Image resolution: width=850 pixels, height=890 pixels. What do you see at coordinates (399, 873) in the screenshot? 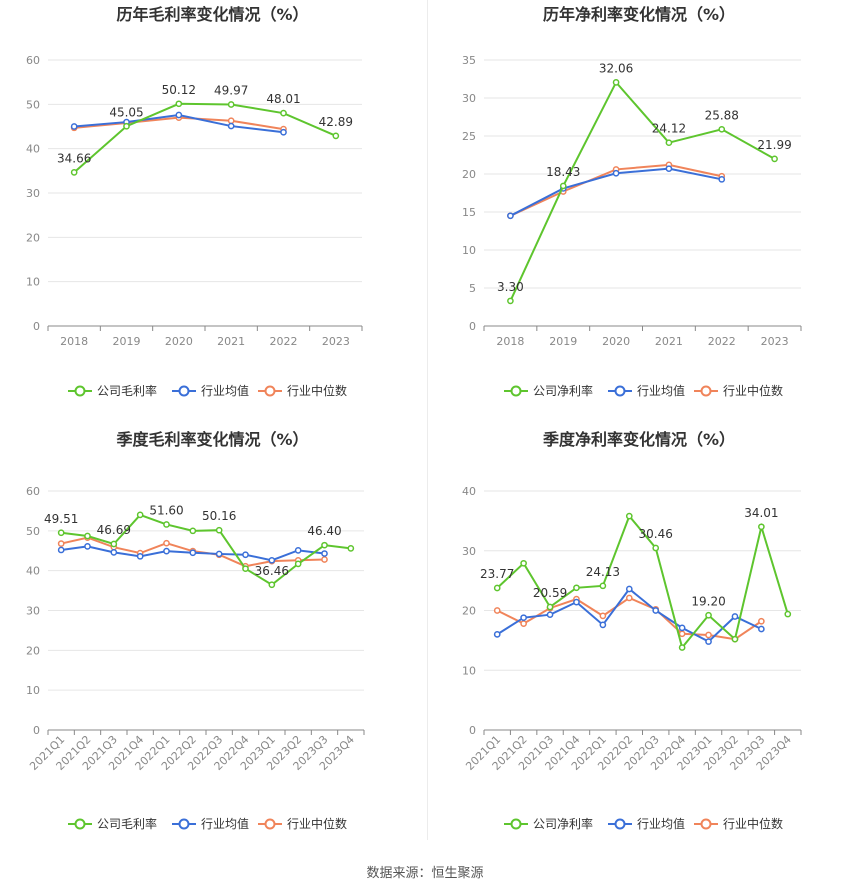
I see `source-label: 数据来源：` at bounding box center [399, 873].